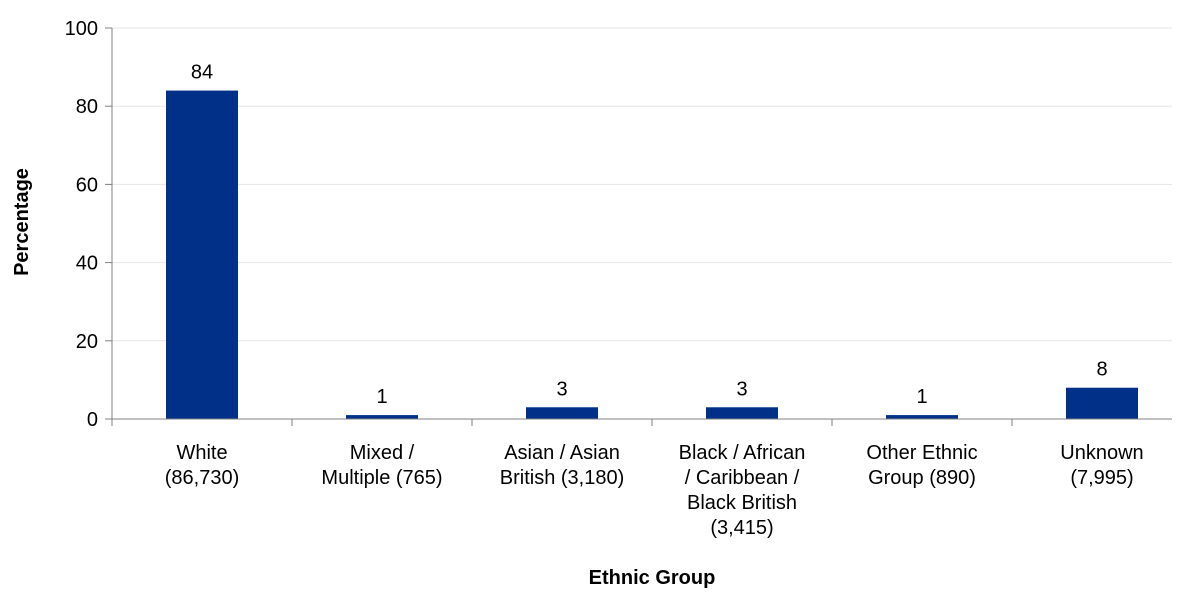  What do you see at coordinates (1101, 465) in the screenshot?
I see `x-category-label: Unknown (7,995)` at bounding box center [1101, 465].